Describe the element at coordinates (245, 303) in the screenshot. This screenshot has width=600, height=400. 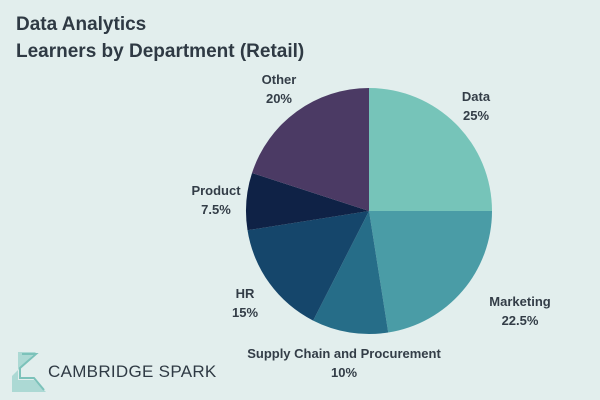
I see `label-hr: HR 15%` at that location.